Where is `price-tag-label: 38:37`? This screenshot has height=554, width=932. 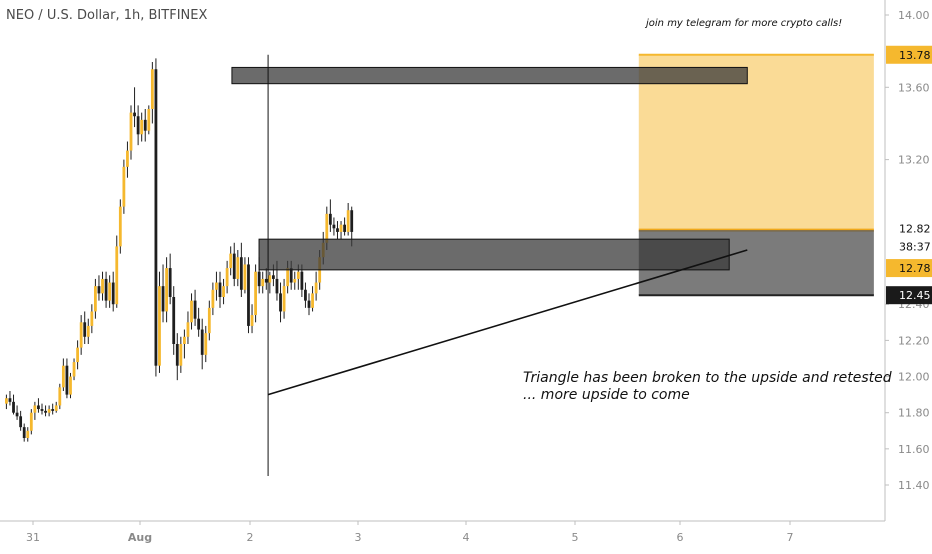
price-tag-label: 38:37 is located at coordinates (915, 246).